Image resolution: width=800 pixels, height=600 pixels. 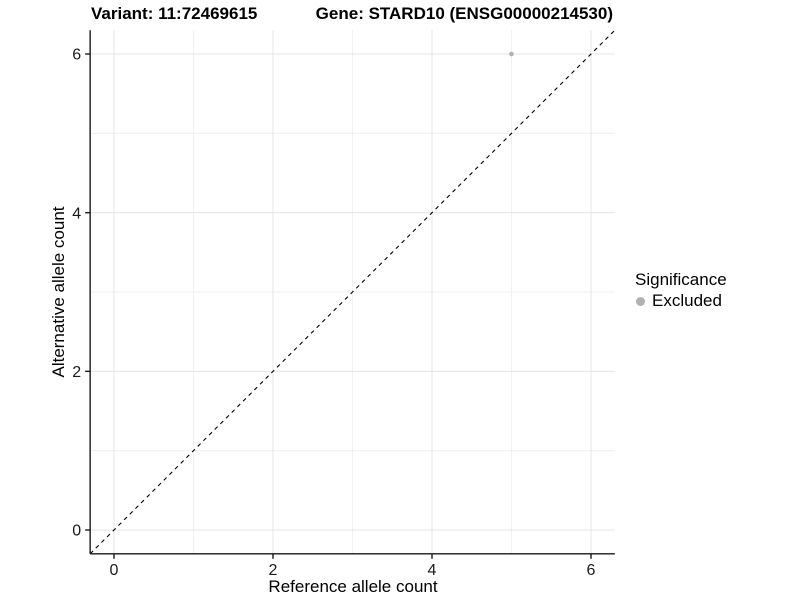 I want to click on legend: Significance Excluded, so click(x=681, y=291).